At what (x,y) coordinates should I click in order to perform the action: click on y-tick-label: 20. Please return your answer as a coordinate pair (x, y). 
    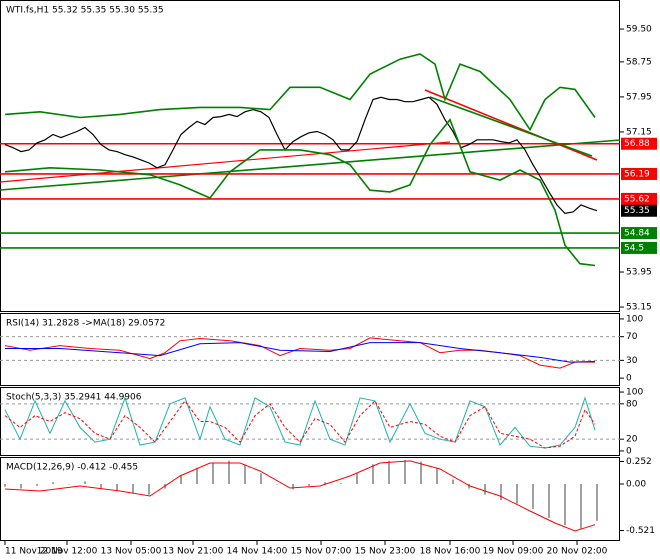
    Looking at the image, I should click on (632, 440).